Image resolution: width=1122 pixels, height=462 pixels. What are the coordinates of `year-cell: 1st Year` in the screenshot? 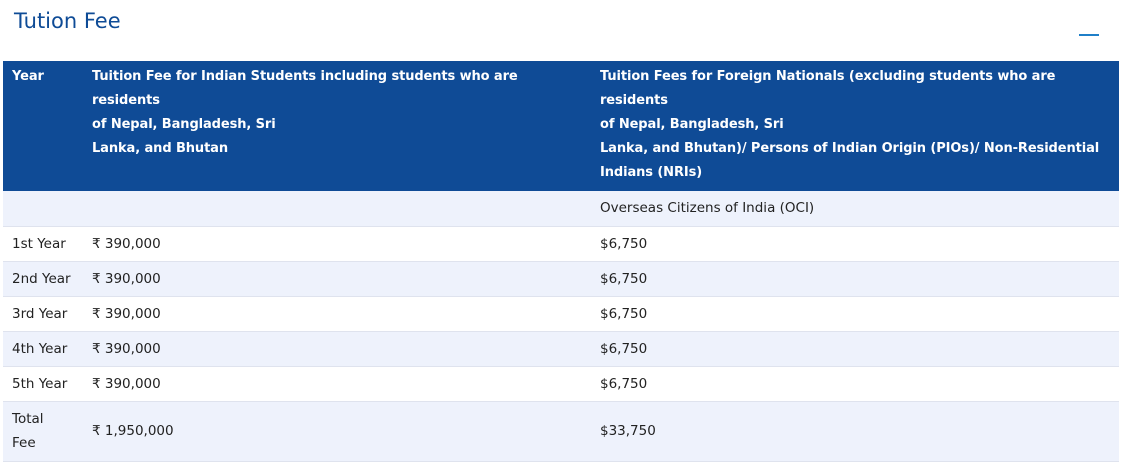 It's located at (43, 244).